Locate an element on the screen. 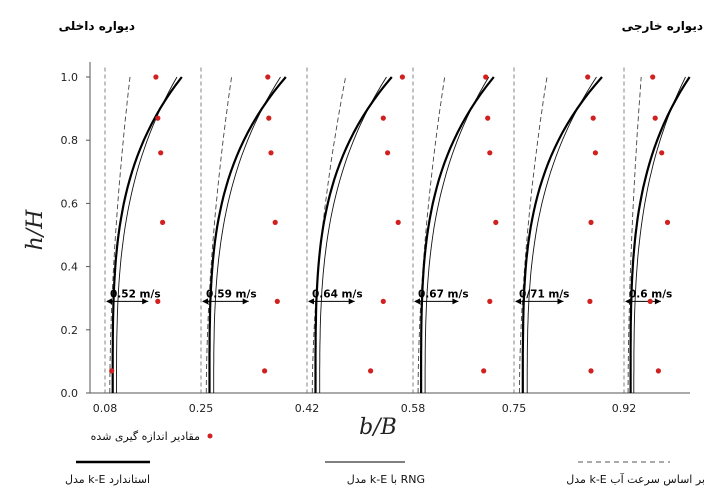 This screenshot has height=489, width=711. velocity-label: 0.6 m/s is located at coordinates (650, 294).